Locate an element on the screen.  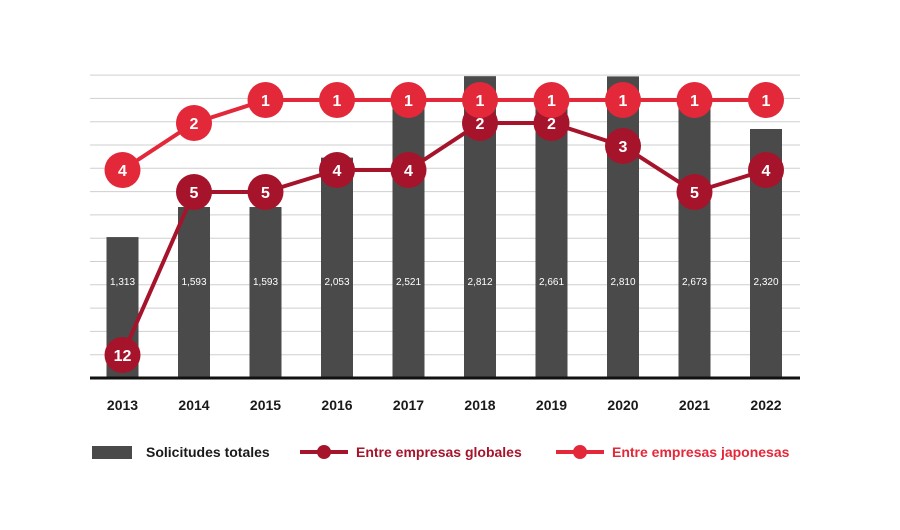
x-tick-label: 2019 is located at coordinates (551, 405).